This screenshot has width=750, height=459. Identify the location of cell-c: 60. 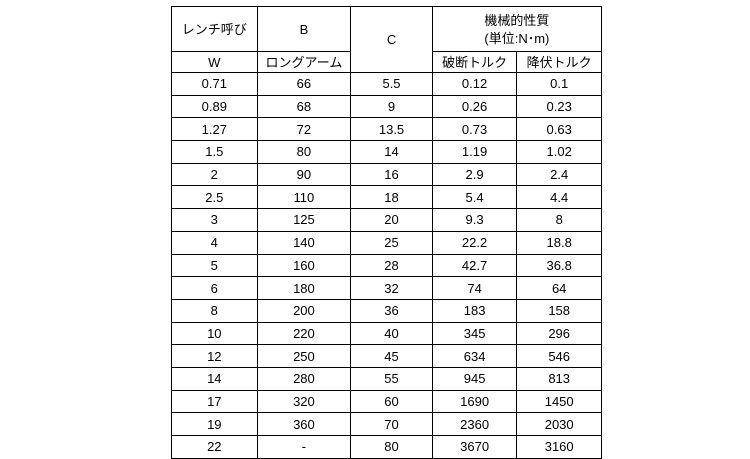
(391, 401).